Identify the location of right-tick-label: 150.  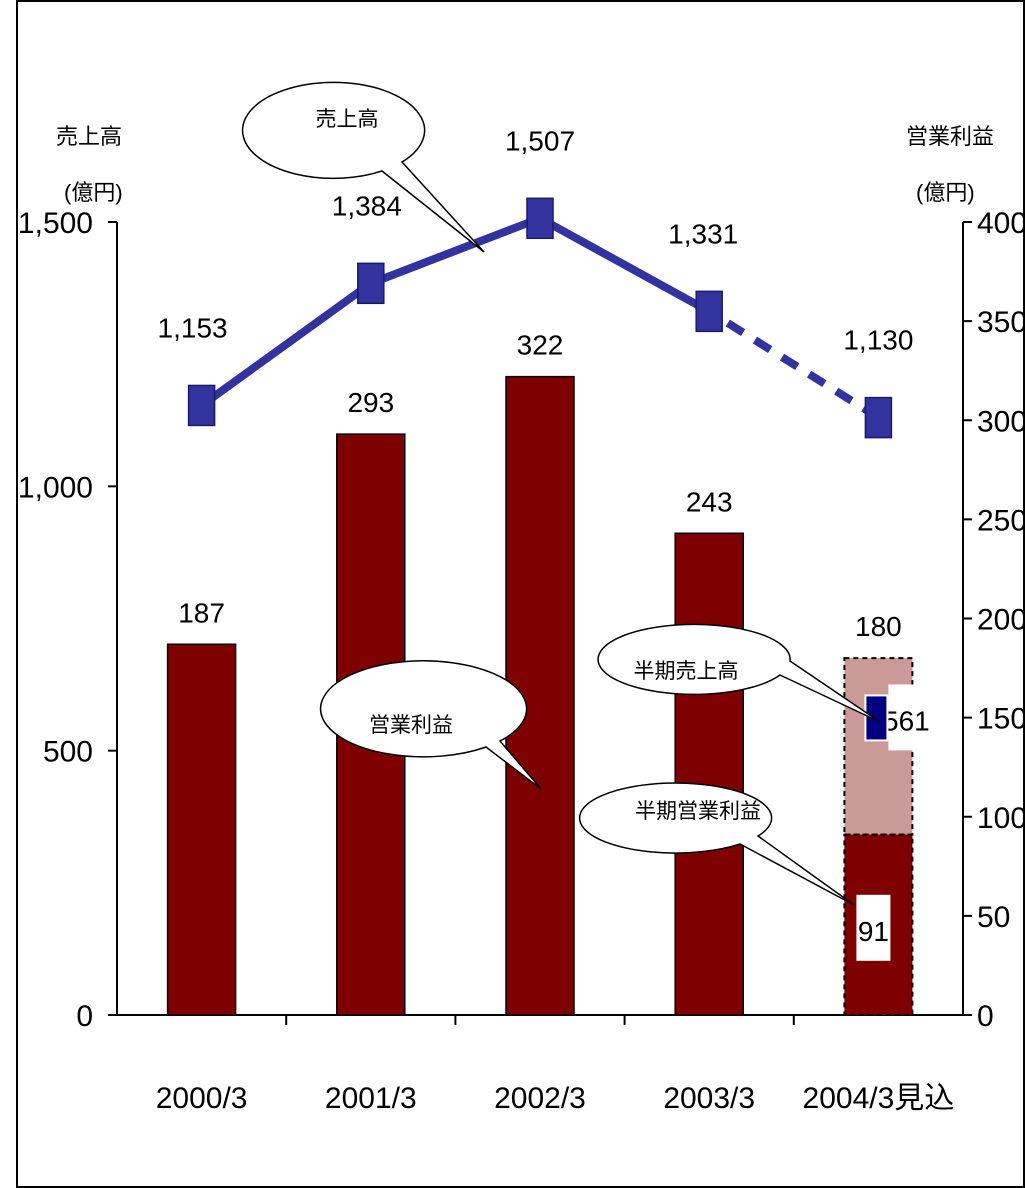
(1001, 719).